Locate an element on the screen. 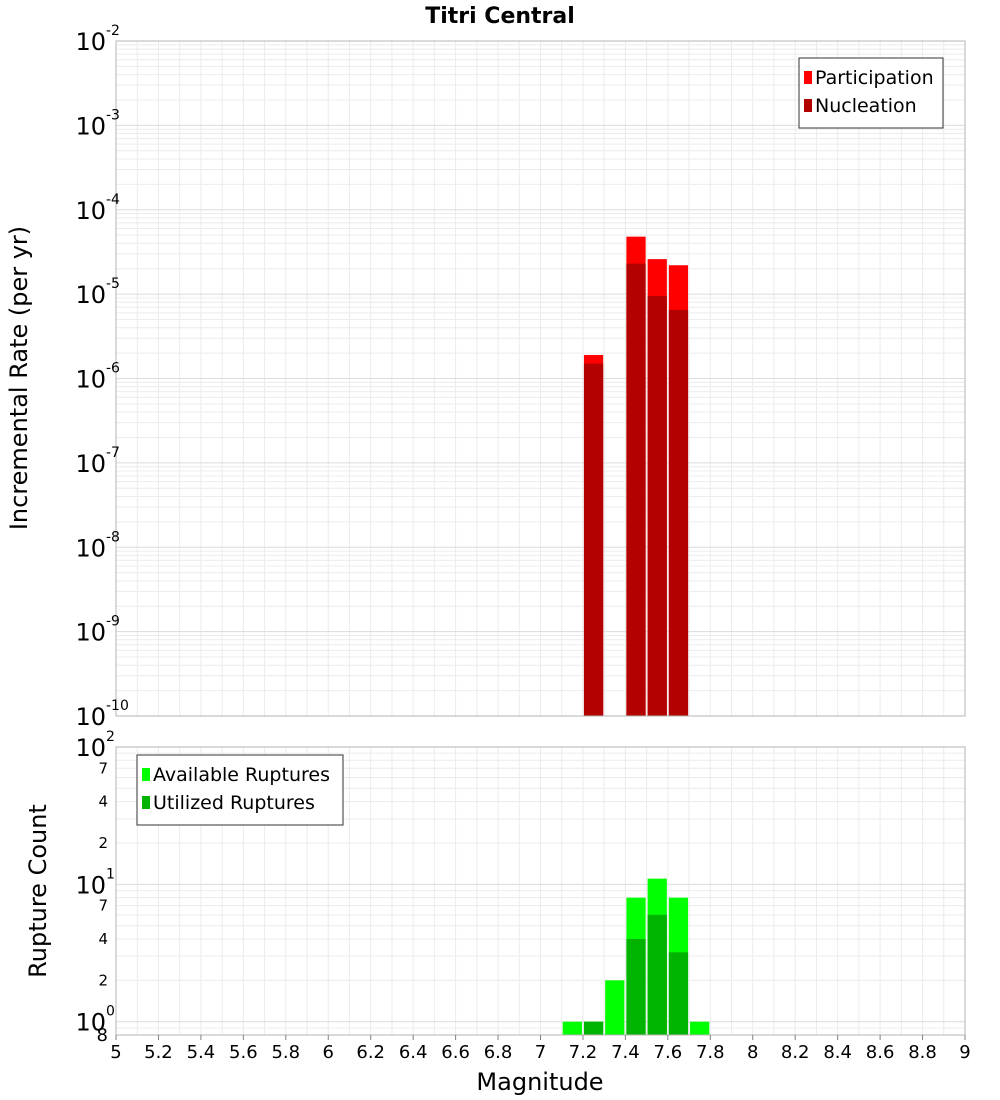 The width and height of the screenshot is (1000, 1100). x-tick-label: 7.4 is located at coordinates (625, 1052).